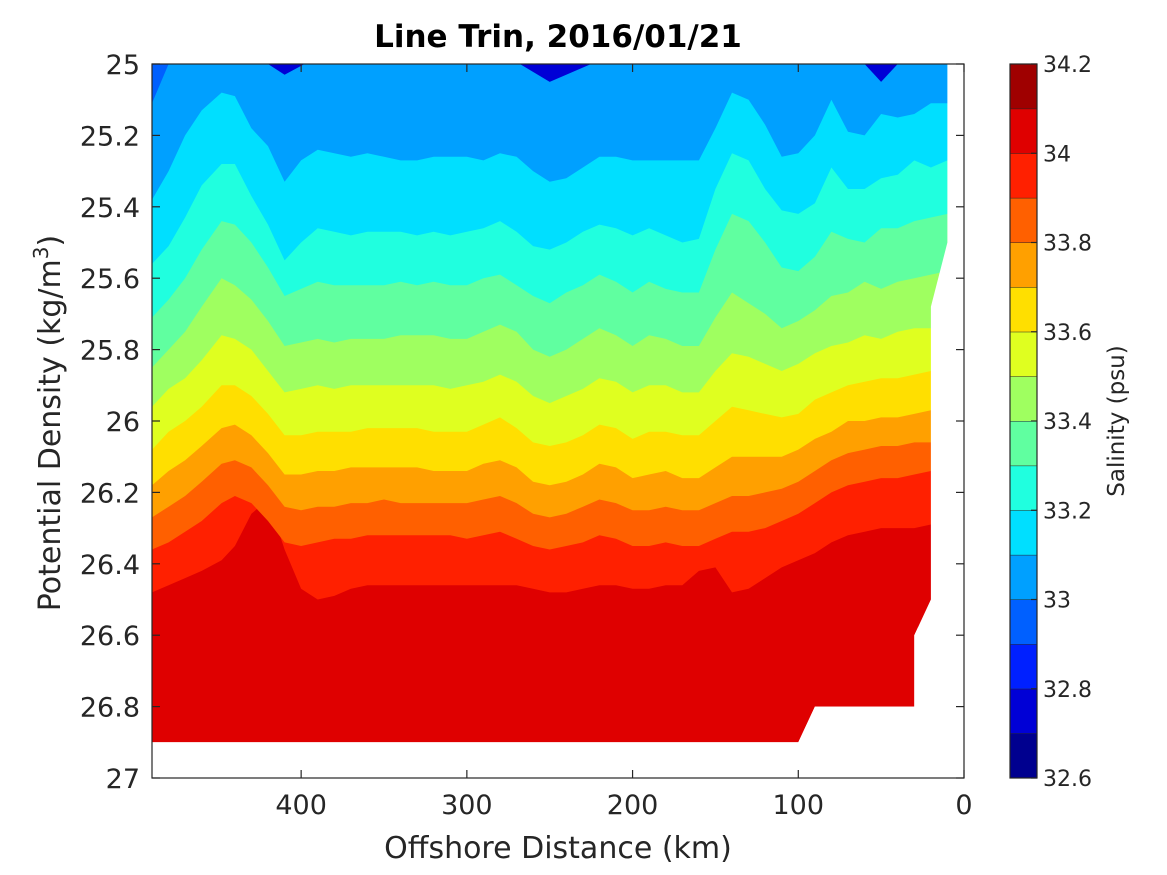 This screenshot has height=875, width=1167. Describe the element at coordinates (50, 241) in the screenshot. I see `y-axis-label-close: )` at that location.